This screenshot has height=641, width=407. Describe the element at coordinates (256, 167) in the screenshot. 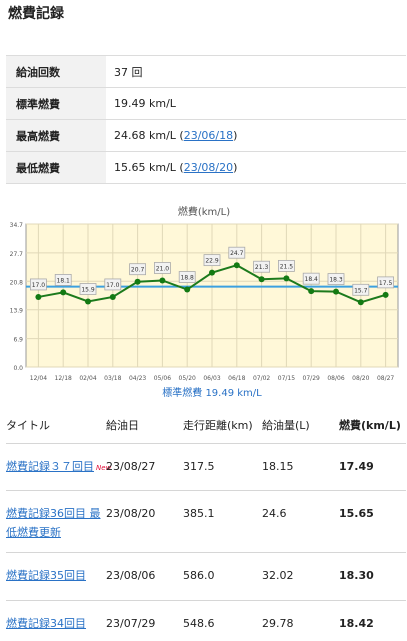

I see `summary-value-cell: 15.65 km/L (23/08/20)` at that location.